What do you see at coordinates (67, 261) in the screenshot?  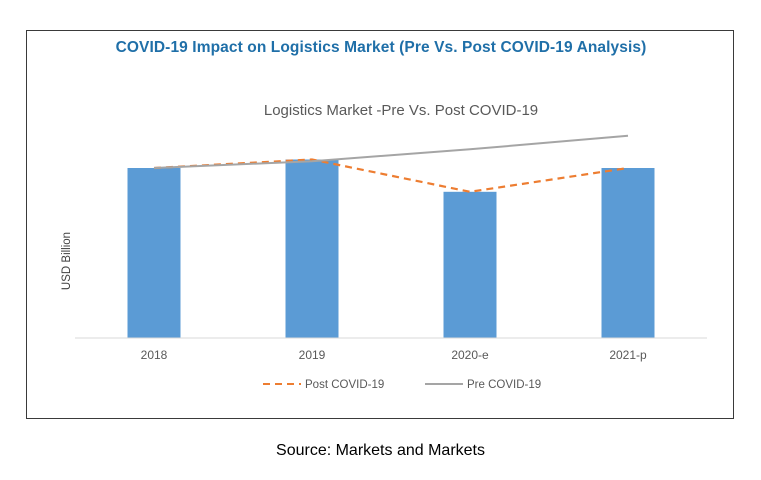 I see `y-axis-label: USD Billion` at bounding box center [67, 261].